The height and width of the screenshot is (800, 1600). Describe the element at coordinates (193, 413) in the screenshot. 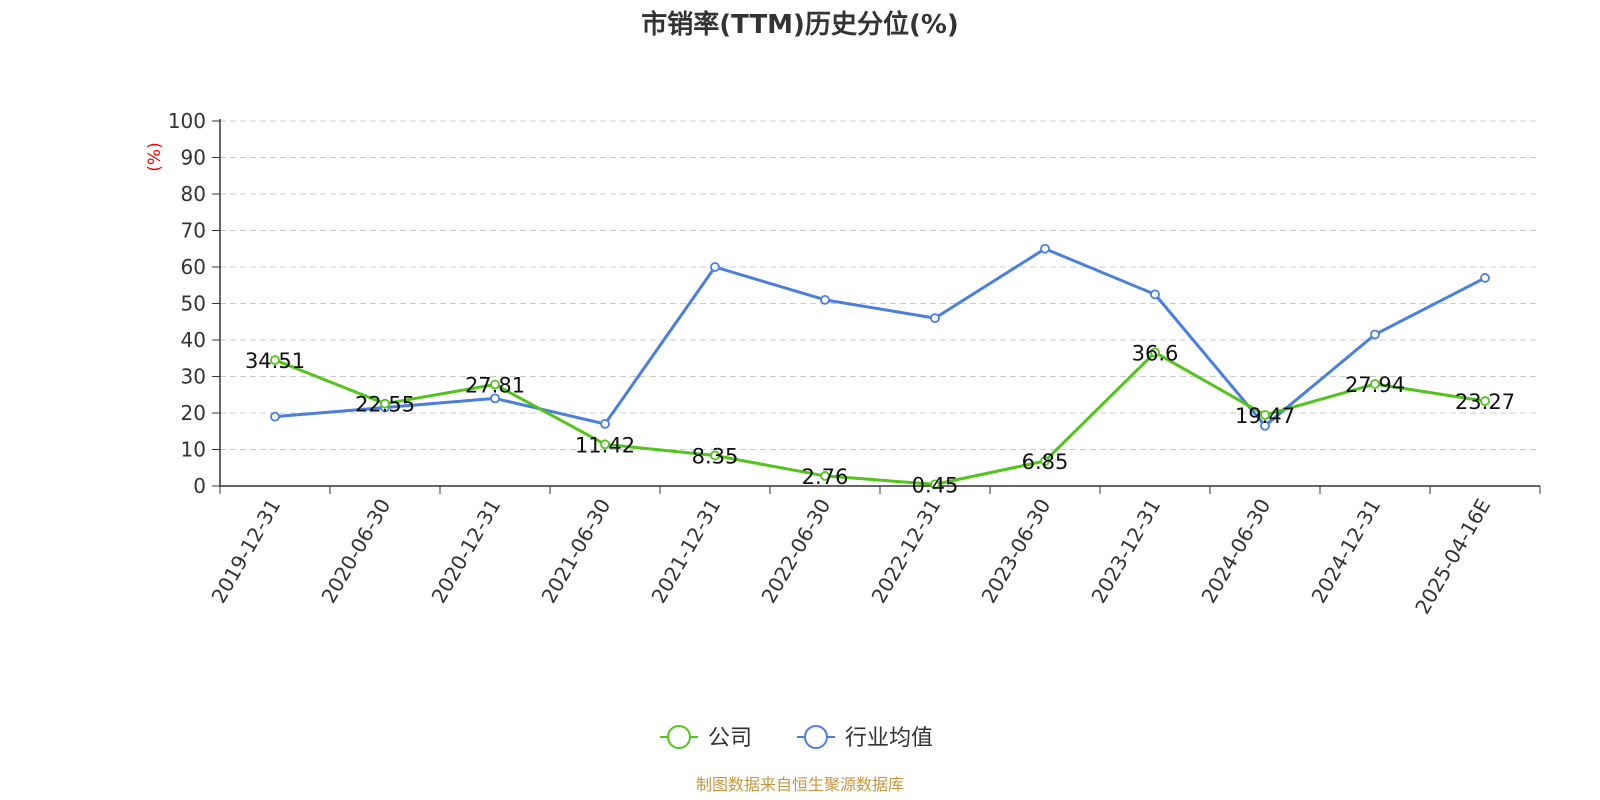

I see `y-tick-label: 20` at that location.